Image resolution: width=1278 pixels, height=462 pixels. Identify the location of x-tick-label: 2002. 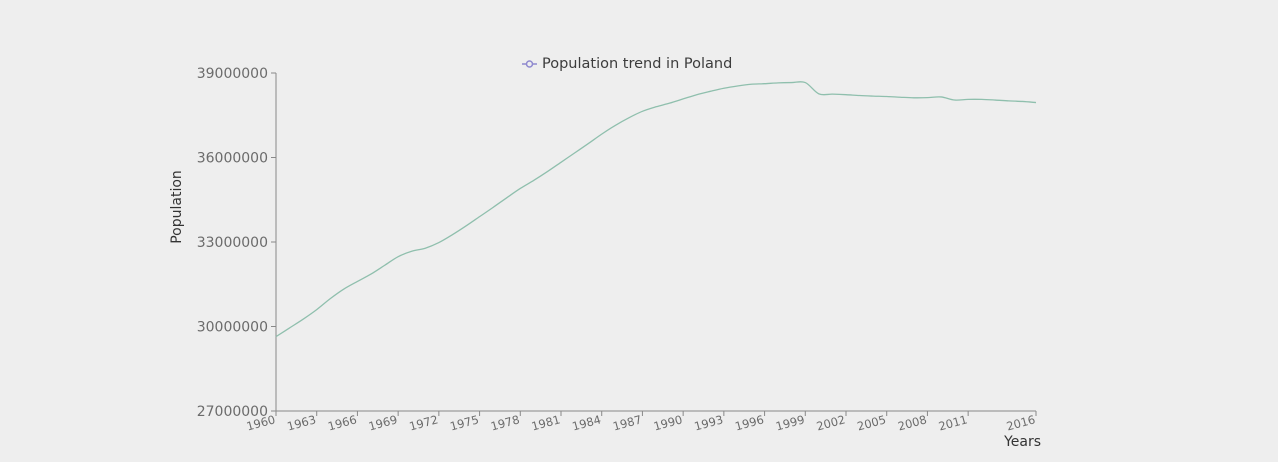
(831, 422).